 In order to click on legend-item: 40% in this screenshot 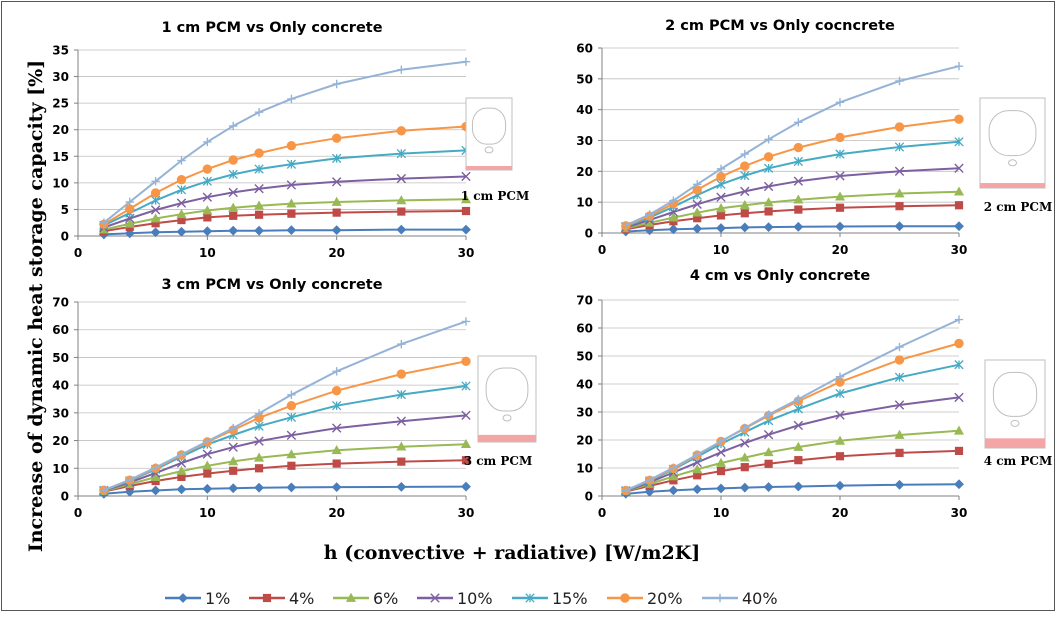, I will do `click(740, 598)`.